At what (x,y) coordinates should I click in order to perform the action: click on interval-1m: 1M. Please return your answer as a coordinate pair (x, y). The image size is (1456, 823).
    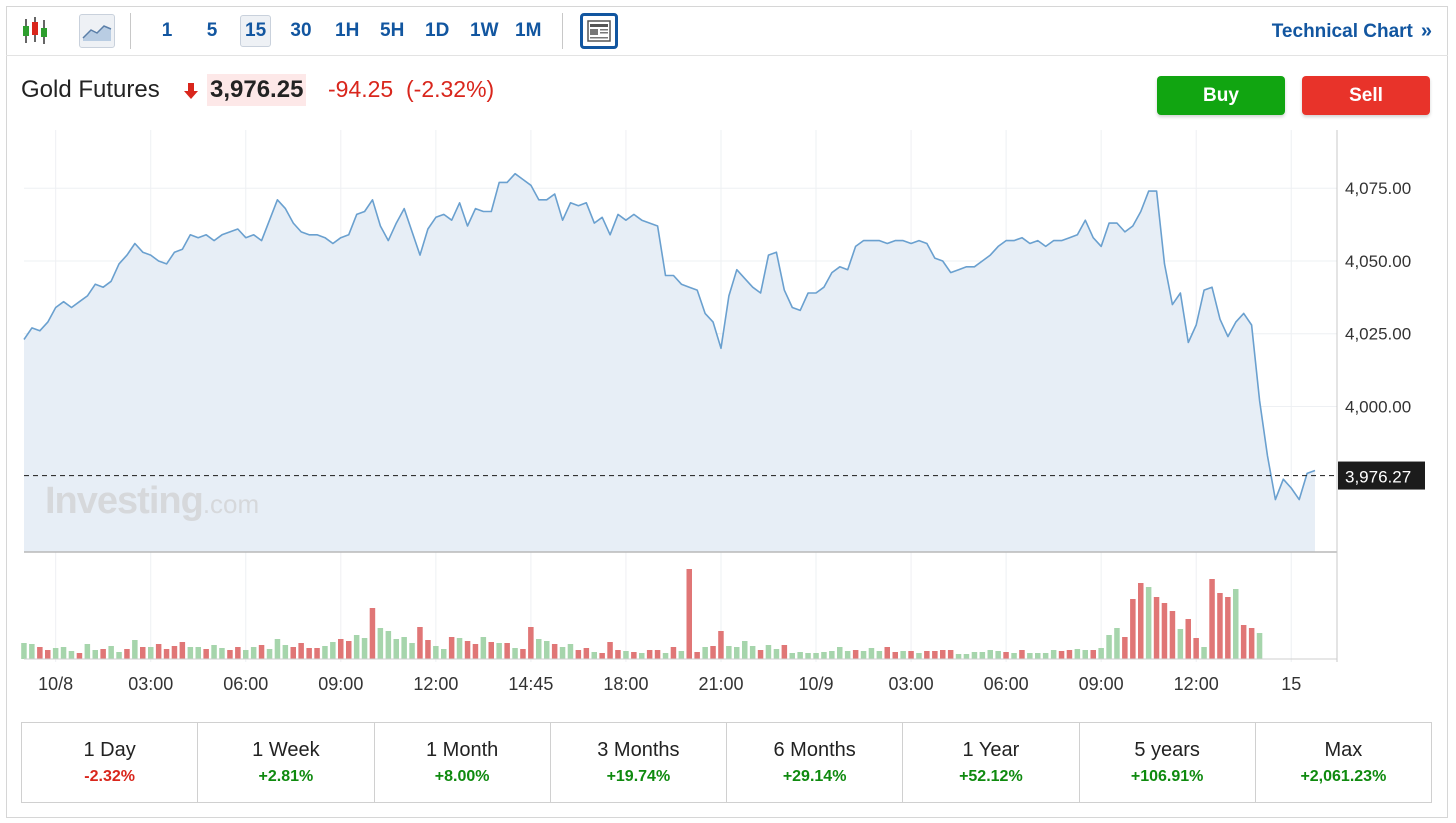
    Looking at the image, I should click on (528, 30).